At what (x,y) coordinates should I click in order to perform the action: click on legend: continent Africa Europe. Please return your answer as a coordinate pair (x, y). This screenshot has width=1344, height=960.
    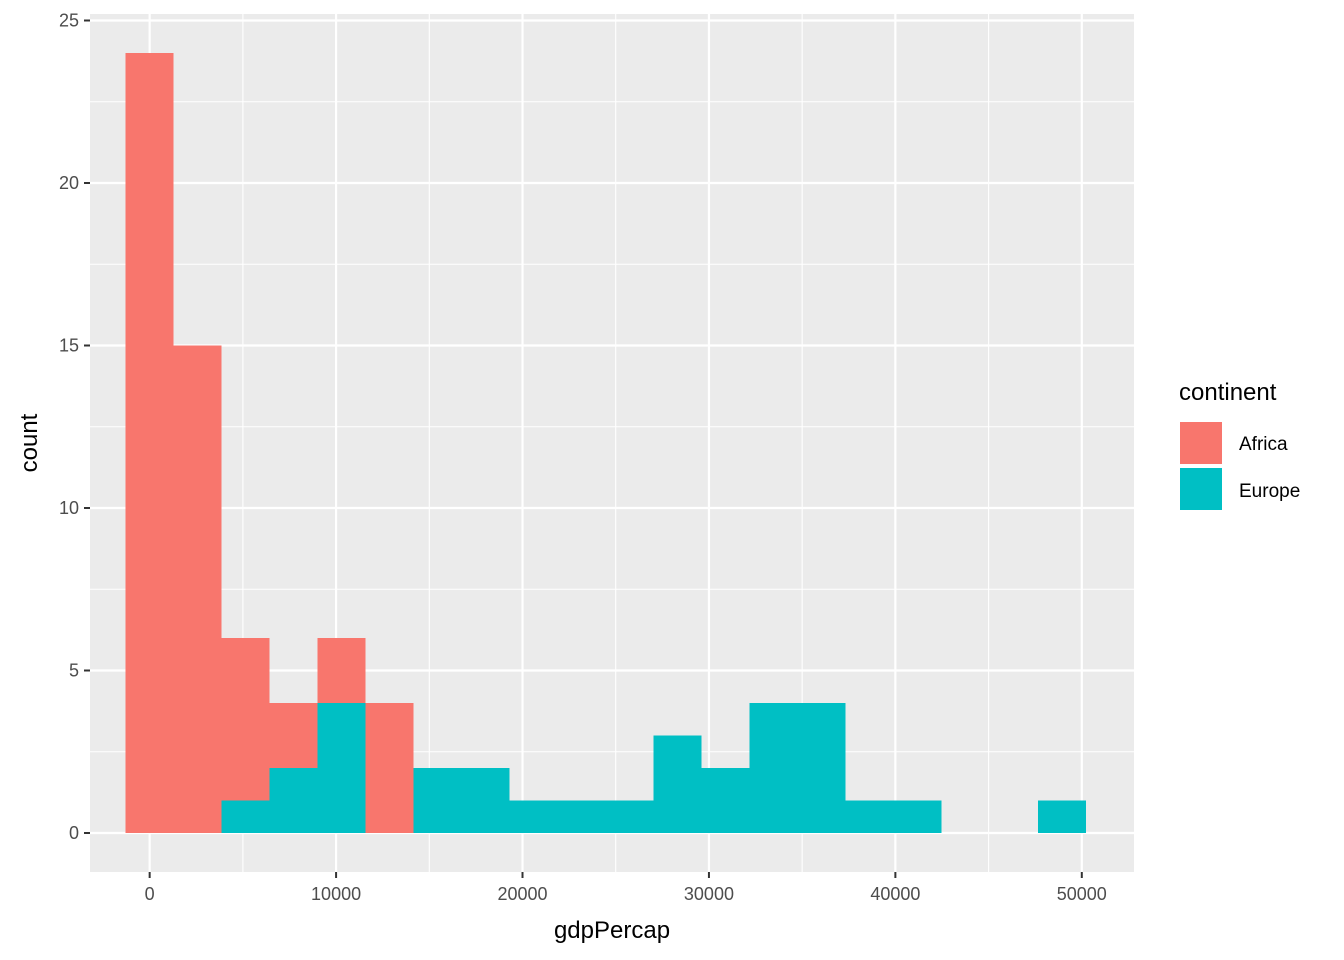
    Looking at the image, I should click on (1239, 444).